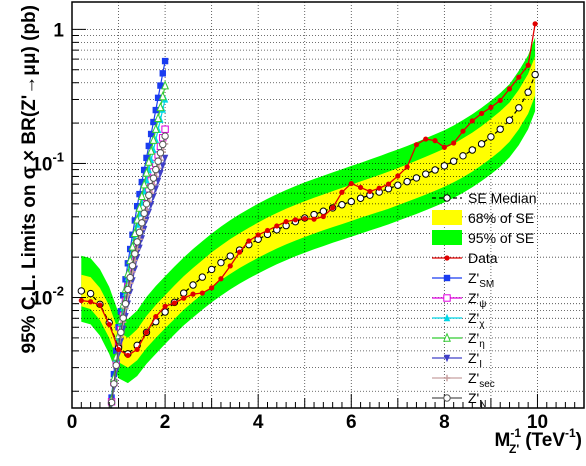  What do you see at coordinates (458, 340) in the screenshot?
I see `legend-item-7: Z'η` at bounding box center [458, 340].